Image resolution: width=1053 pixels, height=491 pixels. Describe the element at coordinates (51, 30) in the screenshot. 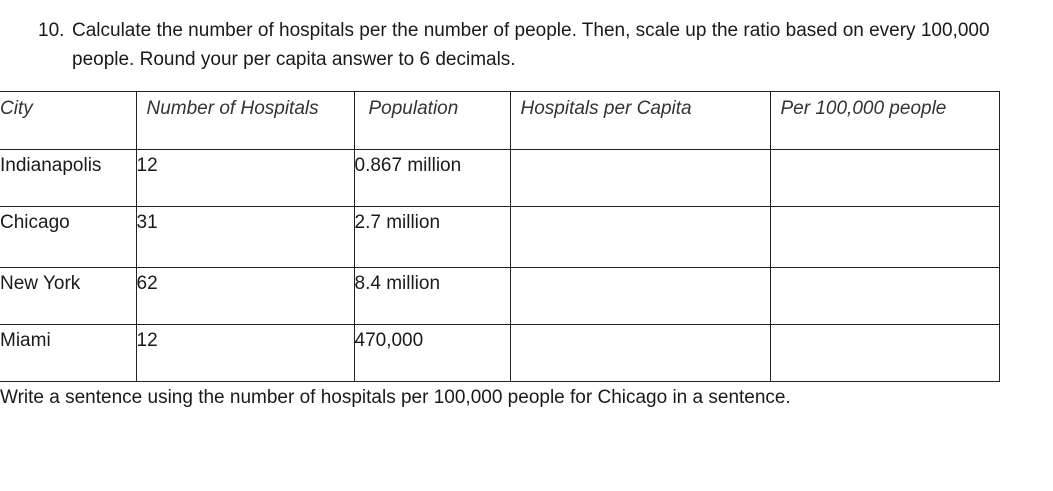

I see `question-number: 10.` at that location.